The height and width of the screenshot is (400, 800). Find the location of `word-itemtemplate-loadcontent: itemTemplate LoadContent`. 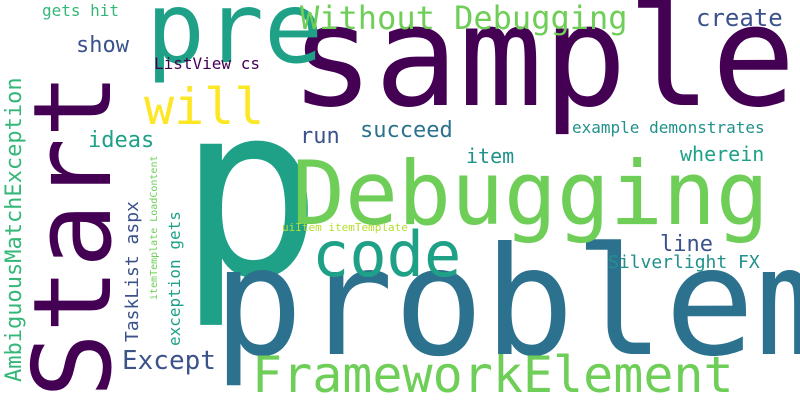

word-itemtemplate-loadcontent: itemTemplate LoadContent is located at coordinates (154, 228).